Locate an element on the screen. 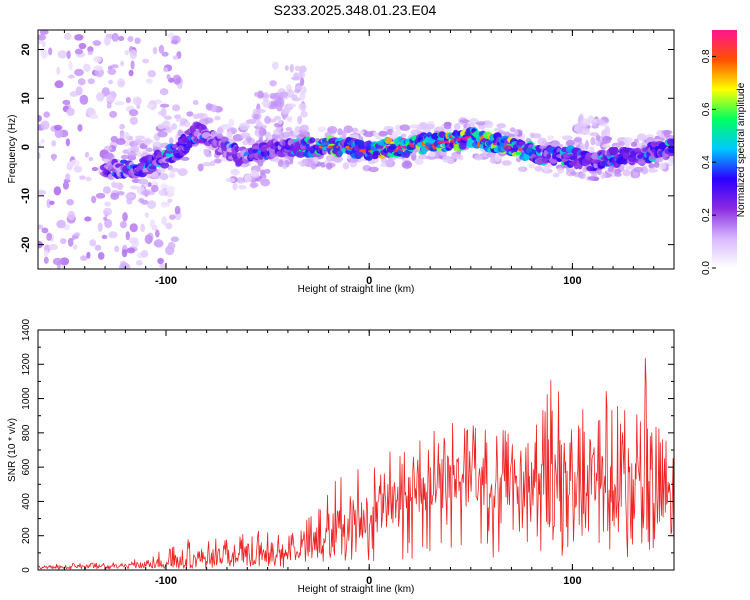 The width and height of the screenshot is (750, 600). spectrogram-x-tick-label: -100 is located at coordinates (166, 281).